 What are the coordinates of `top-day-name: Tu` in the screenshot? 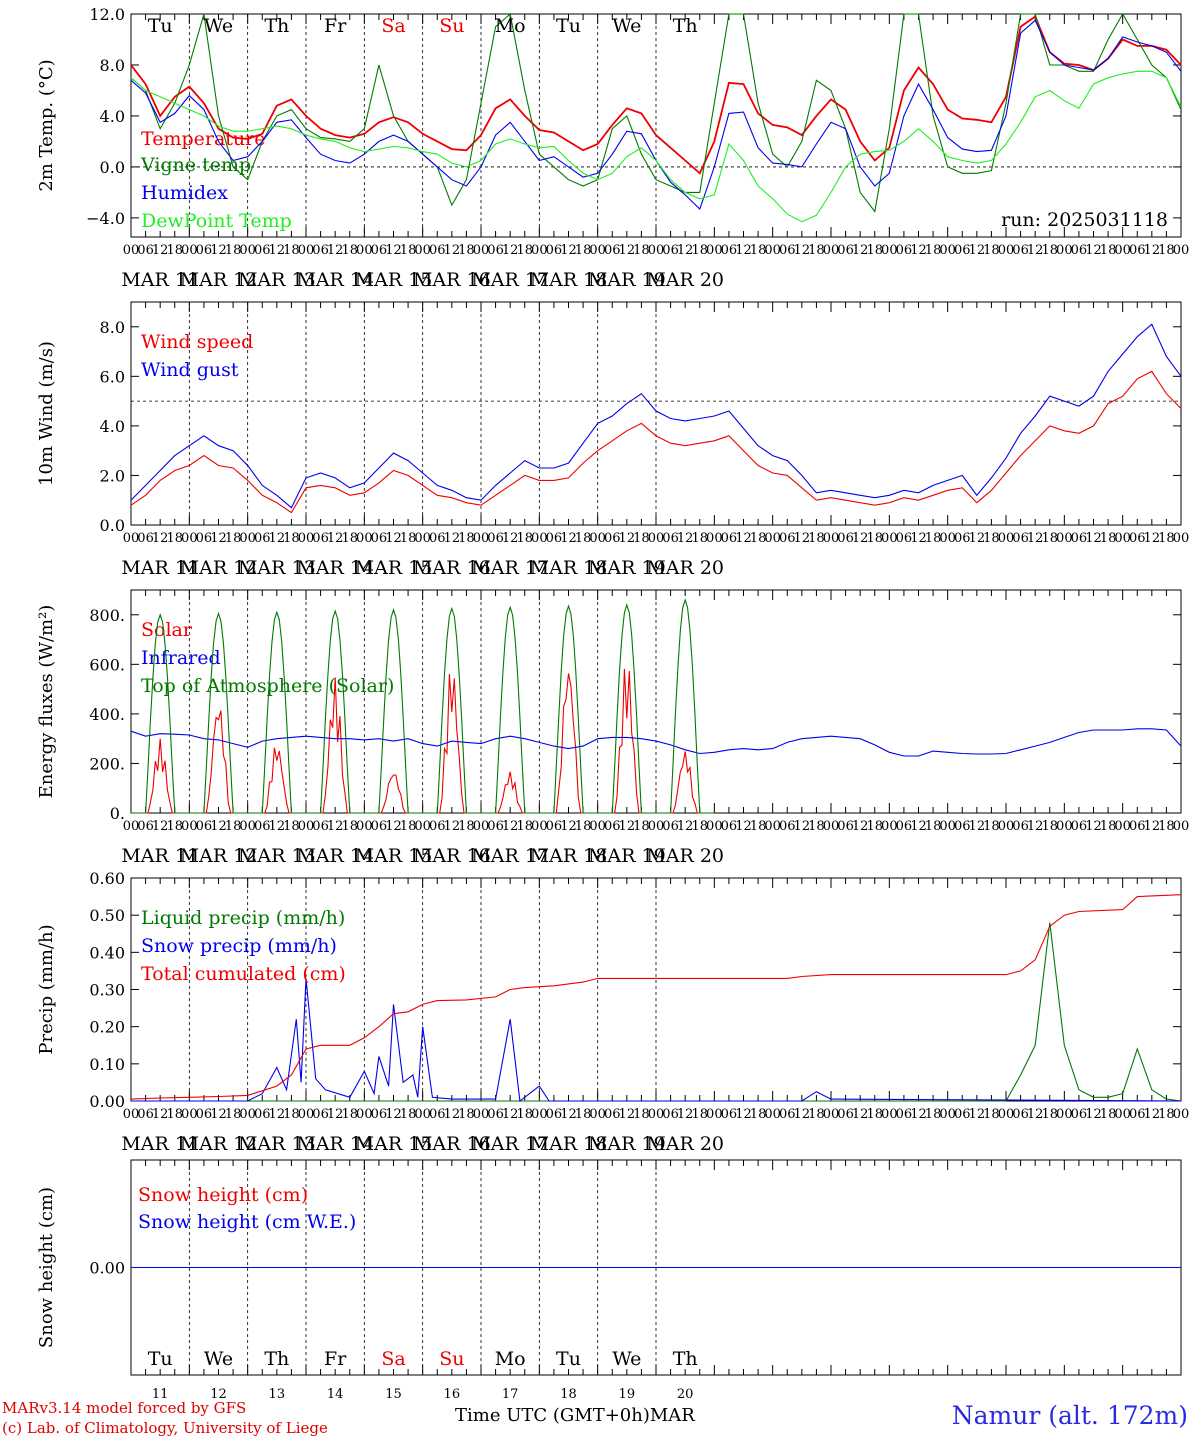 It's located at (568, 26).